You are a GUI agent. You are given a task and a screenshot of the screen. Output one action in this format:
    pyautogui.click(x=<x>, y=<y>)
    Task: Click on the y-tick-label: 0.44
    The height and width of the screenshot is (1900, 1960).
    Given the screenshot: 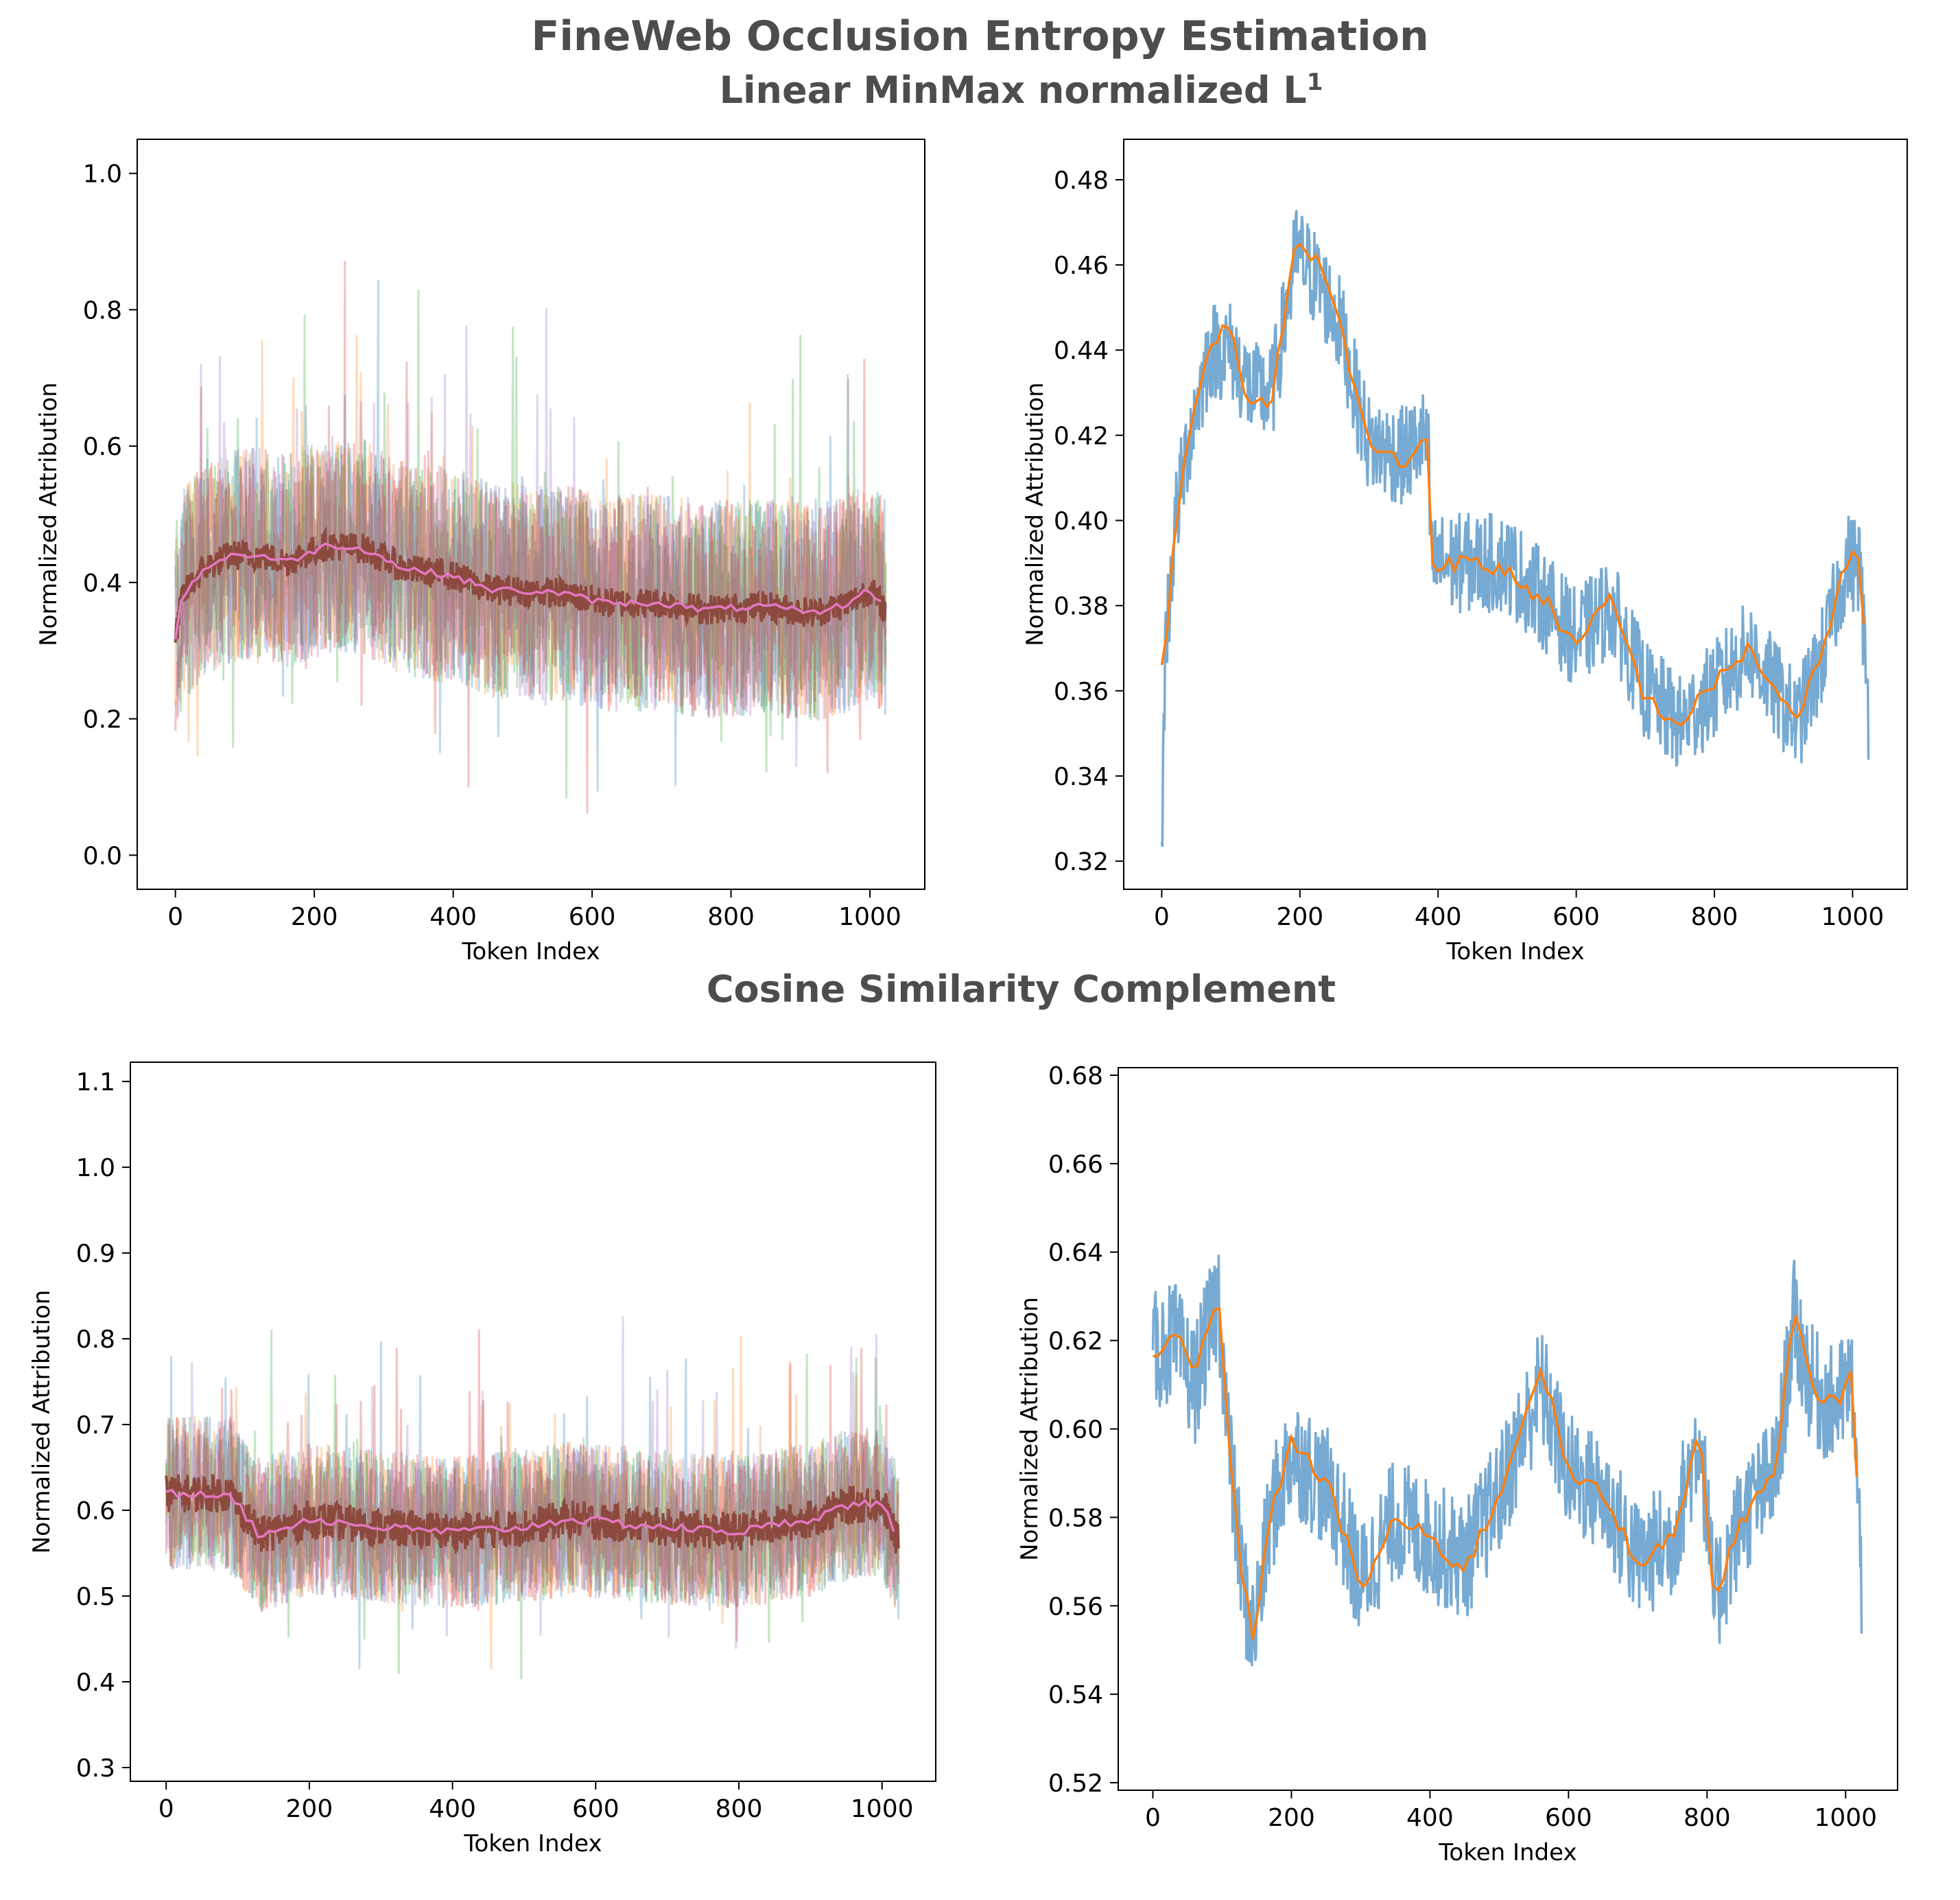 What is the action you would take?
    pyautogui.click(x=1081, y=351)
    